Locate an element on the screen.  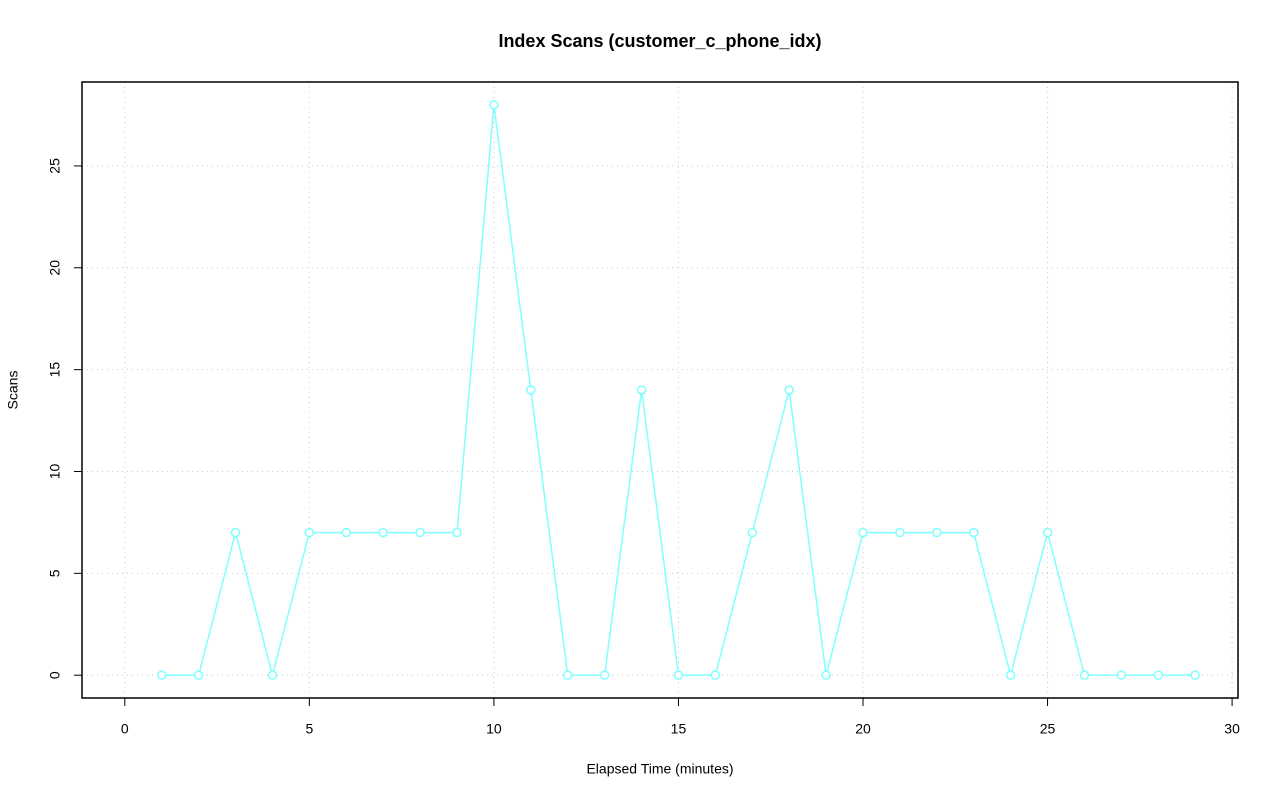
x-tick-label: 10 is located at coordinates (494, 729).